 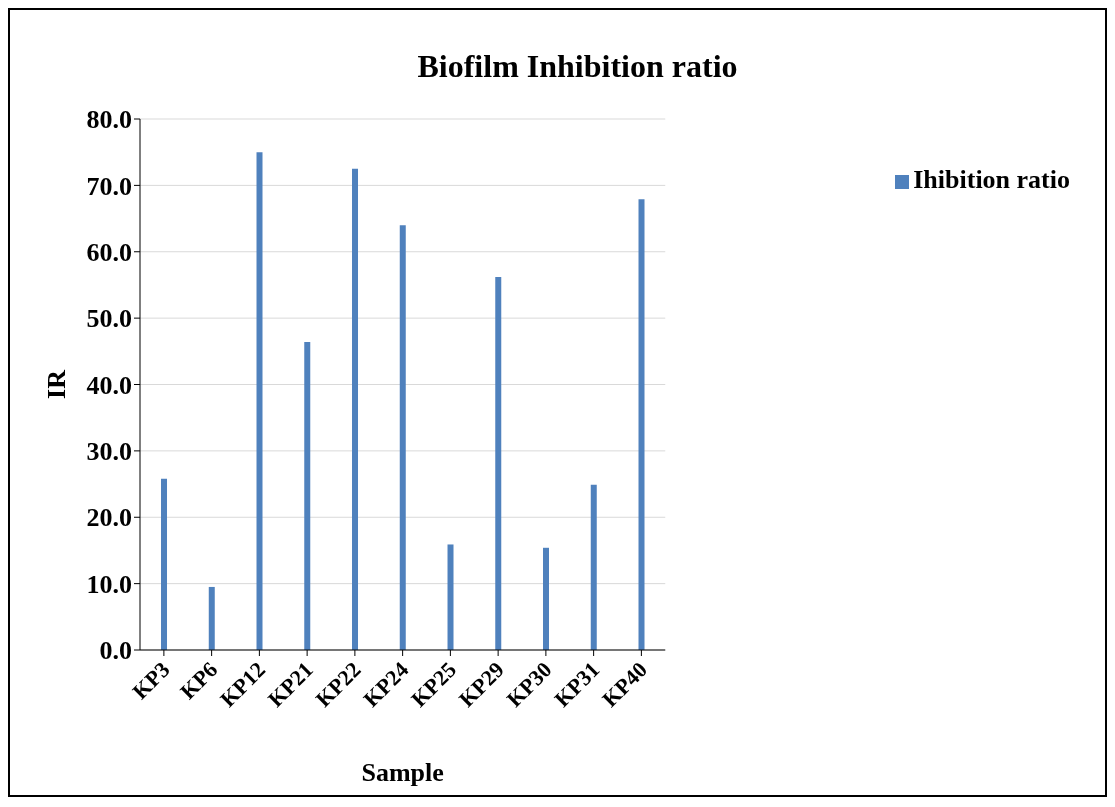 What do you see at coordinates (109, 319) in the screenshot?
I see `y-tick-label: 50.0` at bounding box center [109, 319].